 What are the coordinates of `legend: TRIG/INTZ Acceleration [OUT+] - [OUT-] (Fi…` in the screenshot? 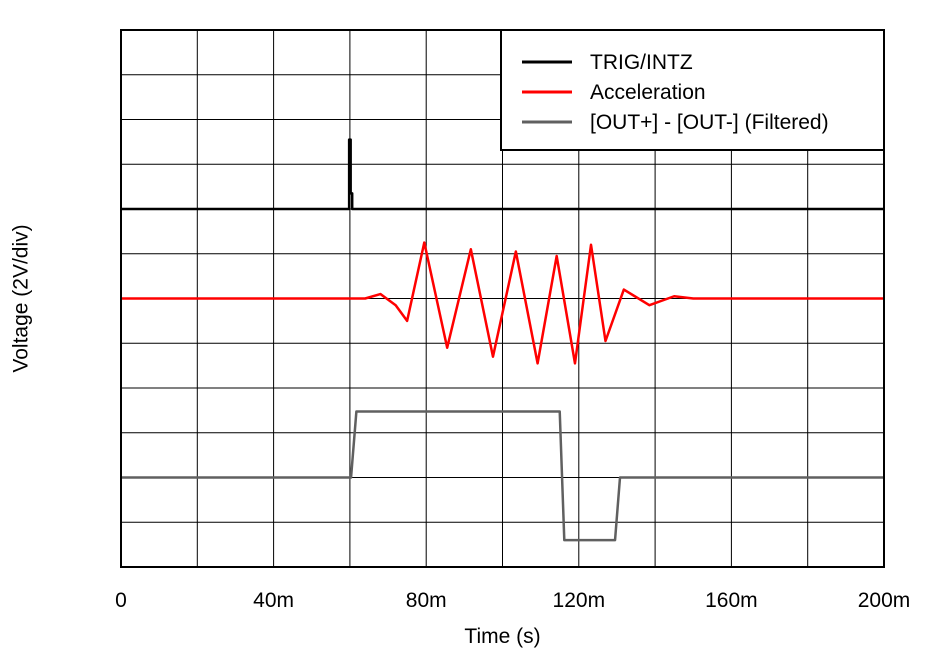 It's located at (692, 90).